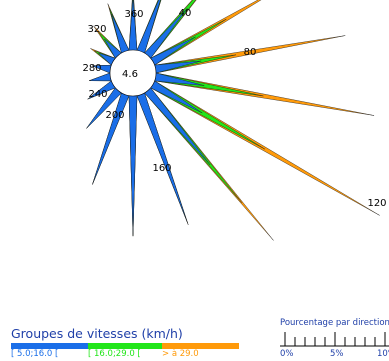 This screenshot has height=361, width=389. Describe the element at coordinates (97, 94) in the screenshot. I see `direction-label-240: 240` at that location.